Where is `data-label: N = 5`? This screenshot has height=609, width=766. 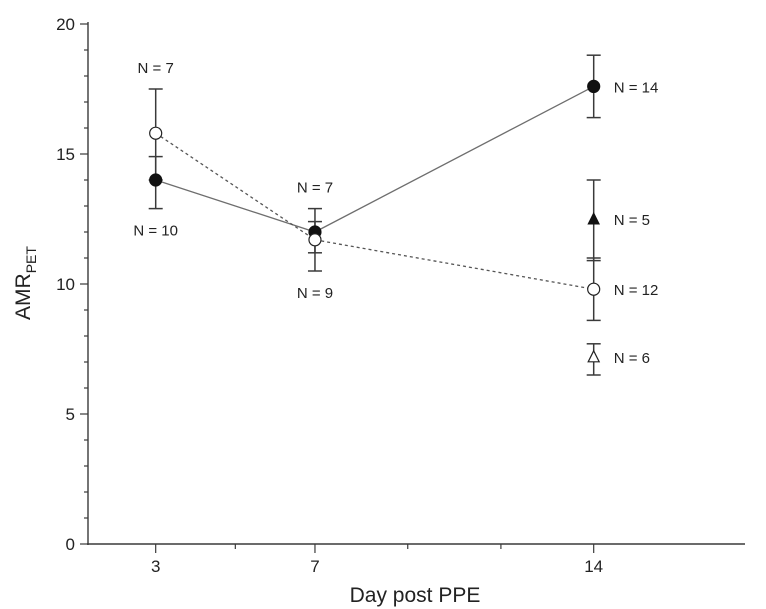 data-label: N = 5 is located at coordinates (632, 220).